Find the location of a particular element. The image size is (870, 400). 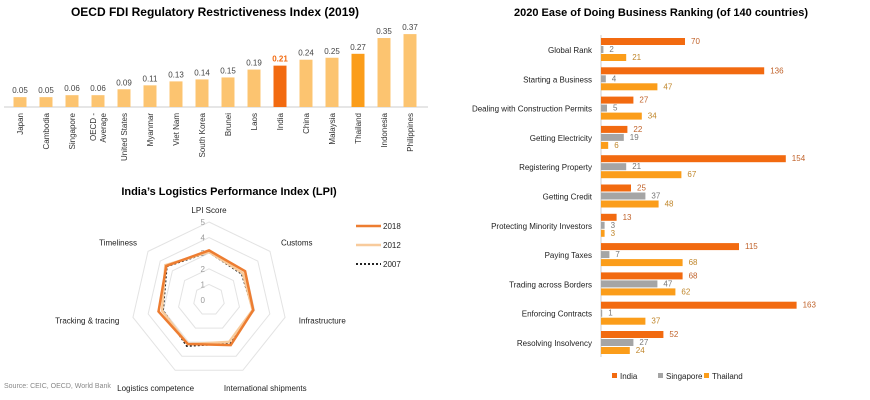

category-label: Getting Electricity is located at coordinates (561, 138).